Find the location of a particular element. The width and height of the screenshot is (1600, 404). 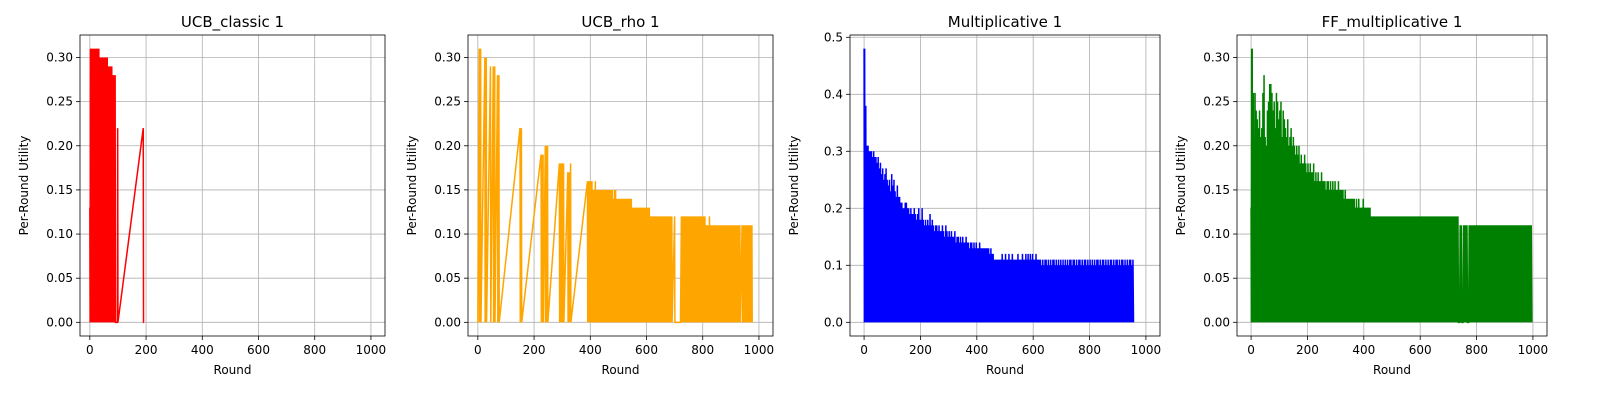

chart-title: UCB_classic 1 is located at coordinates (232, 22).